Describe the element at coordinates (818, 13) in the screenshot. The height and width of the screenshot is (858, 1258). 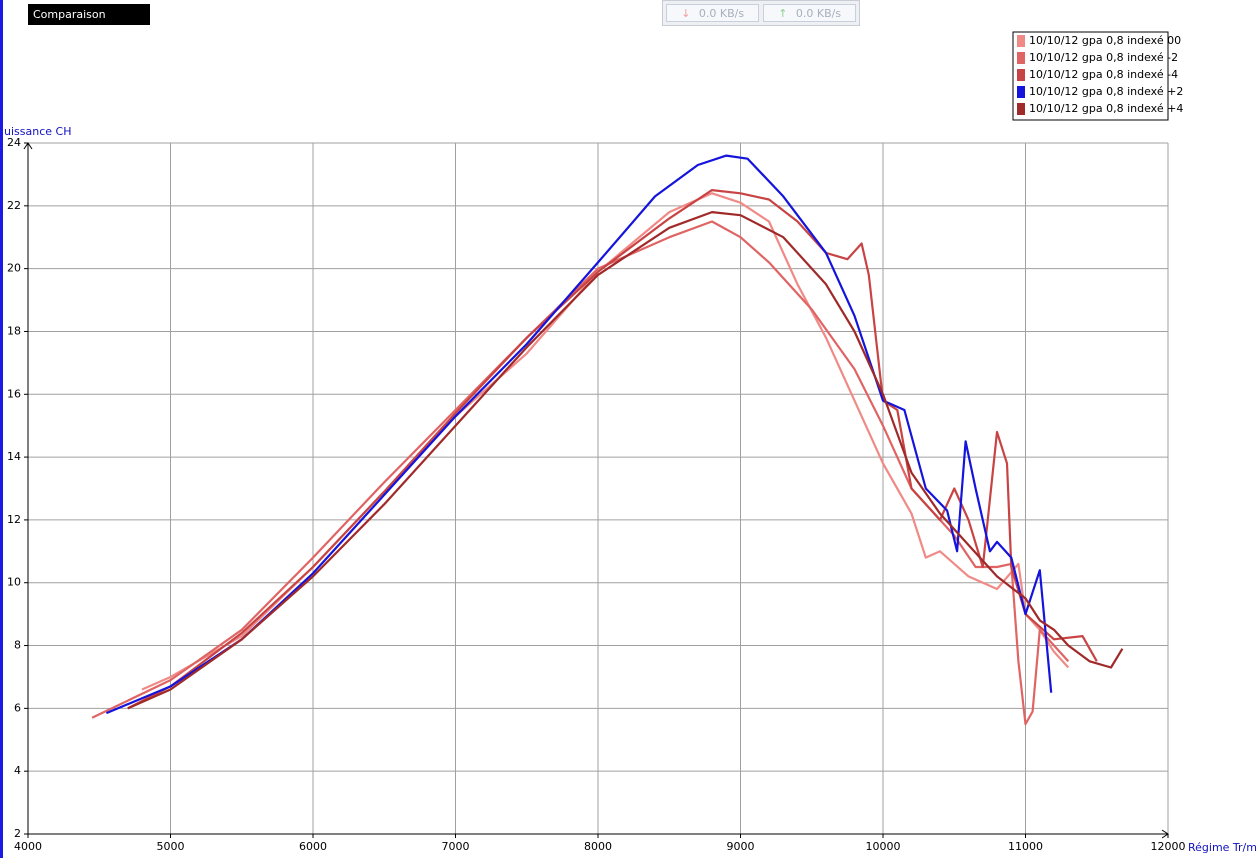
I see `upload-text: 0.0 KB/s` at that location.